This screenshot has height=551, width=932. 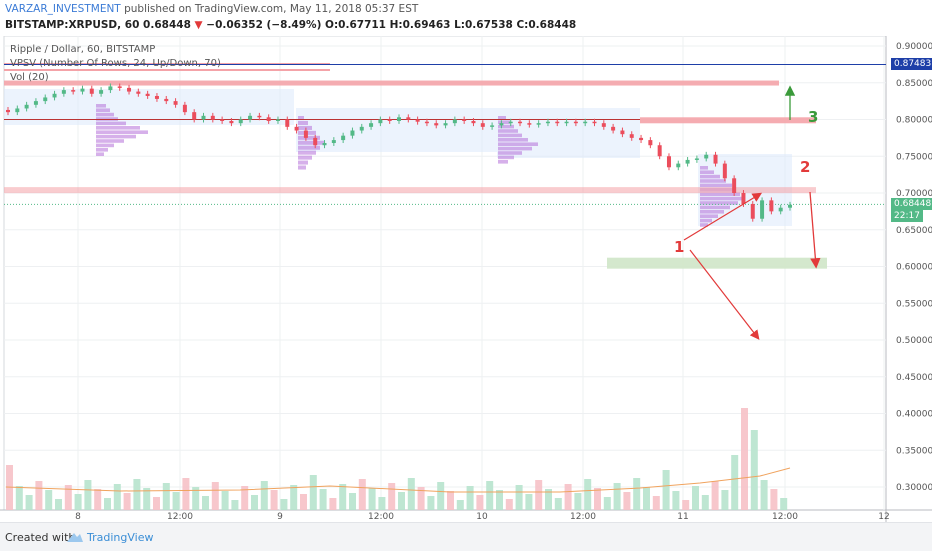 I want to click on vpsv-indicator-label: VPSV (Number Of Rows, 24, Up/Down, 70), so click(x=115, y=63).